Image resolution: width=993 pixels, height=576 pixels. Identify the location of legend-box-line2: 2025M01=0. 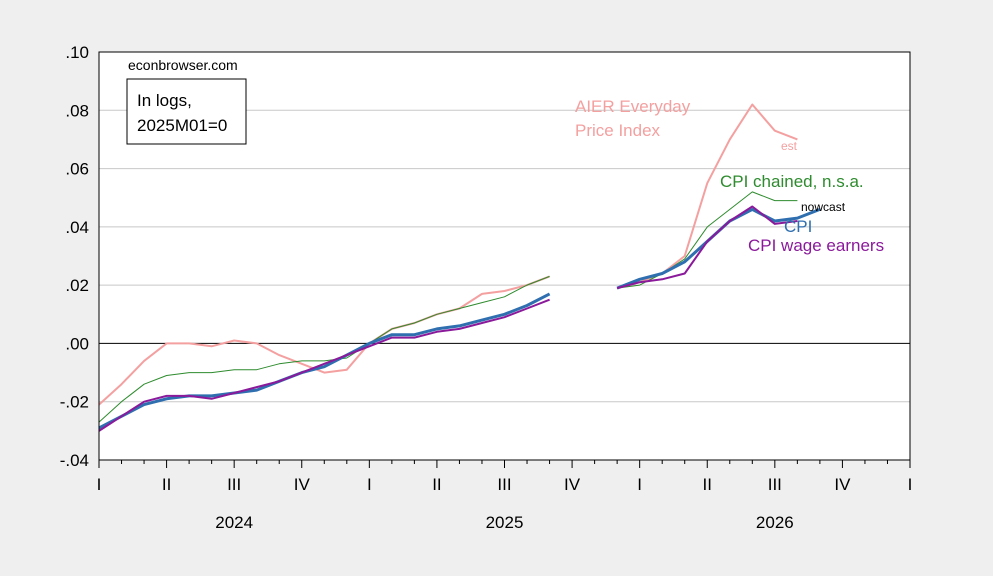
(182, 125).